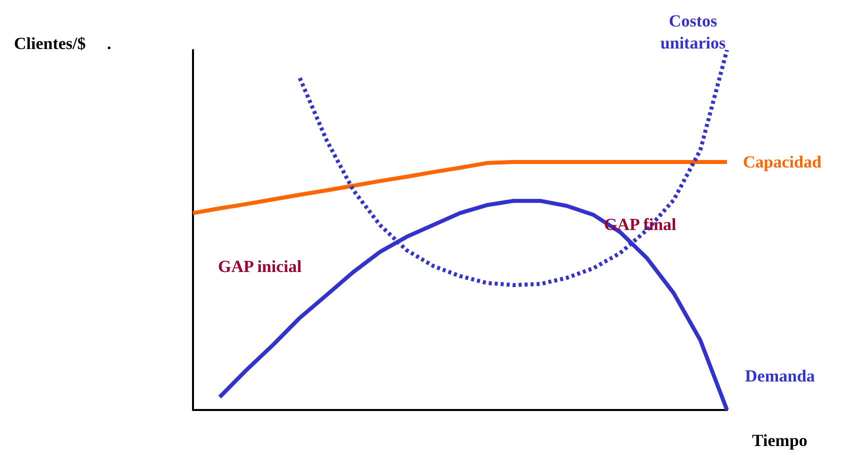 This screenshot has width=854, height=452. I want to click on series-label: Demanda, so click(780, 376).